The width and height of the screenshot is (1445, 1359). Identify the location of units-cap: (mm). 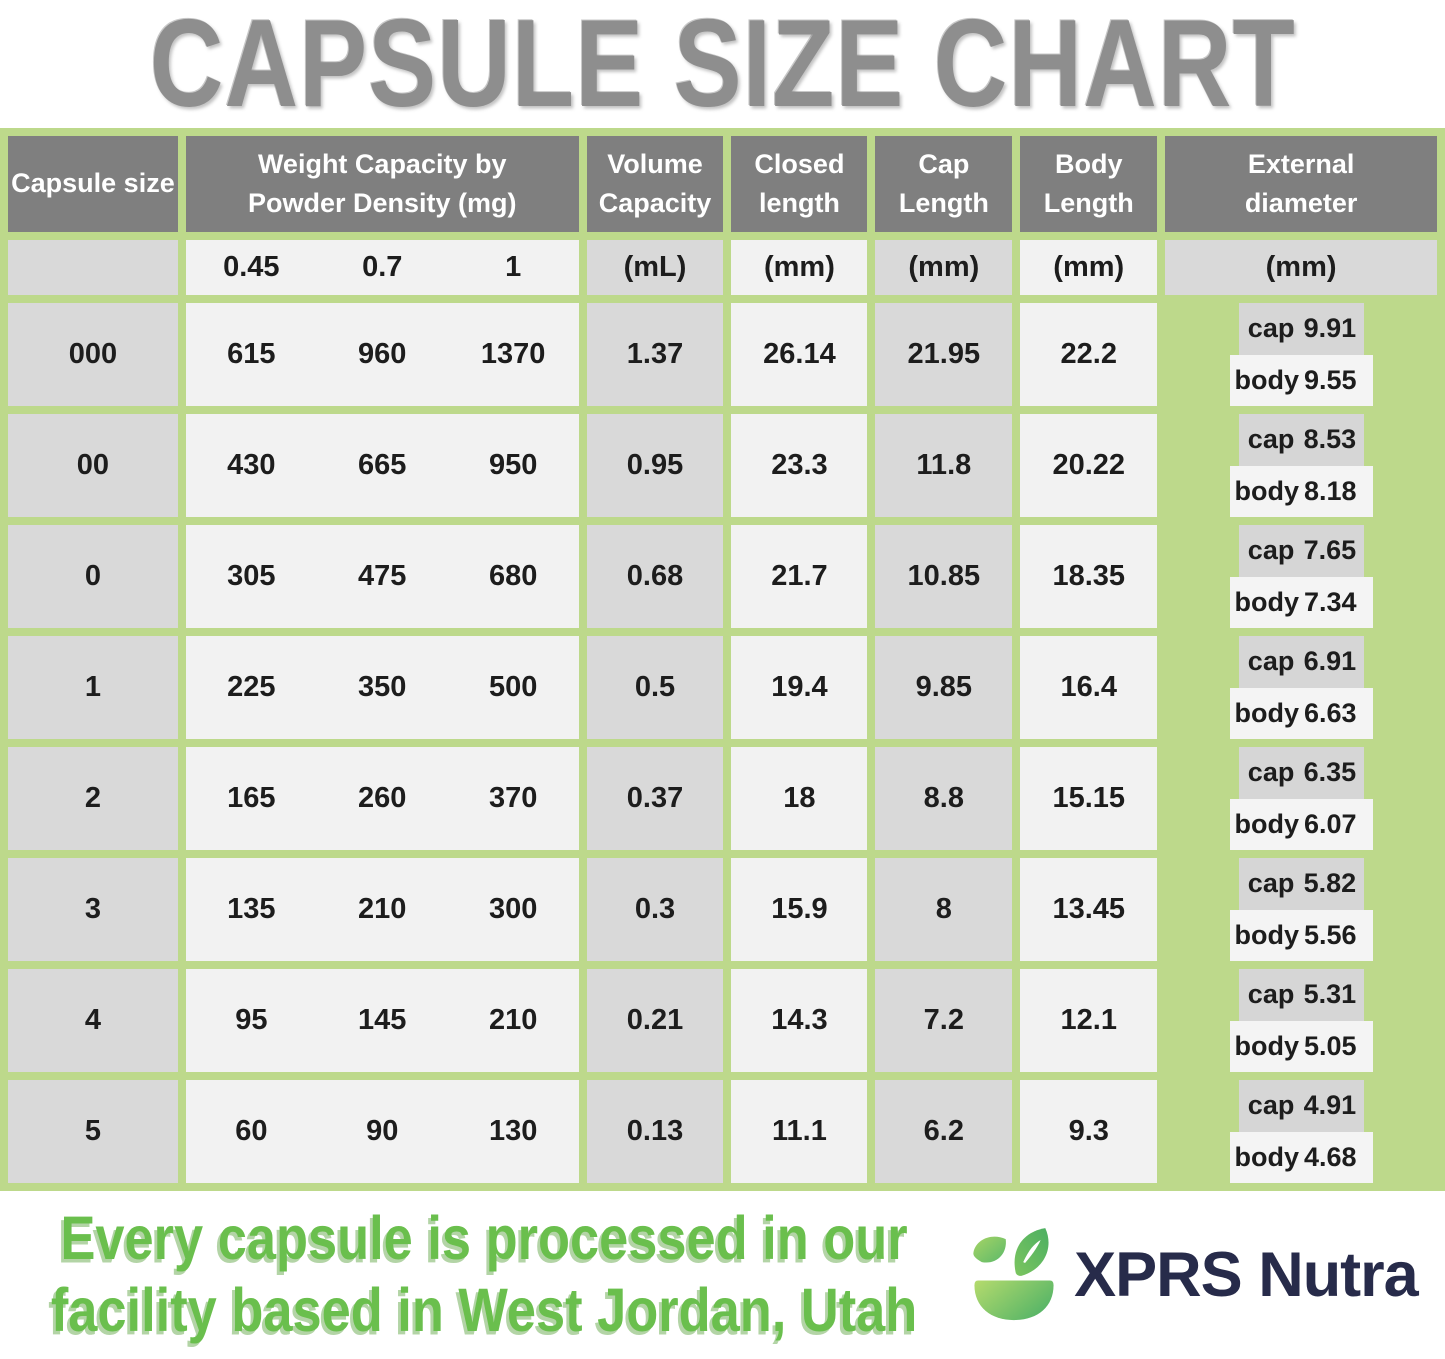
(944, 267).